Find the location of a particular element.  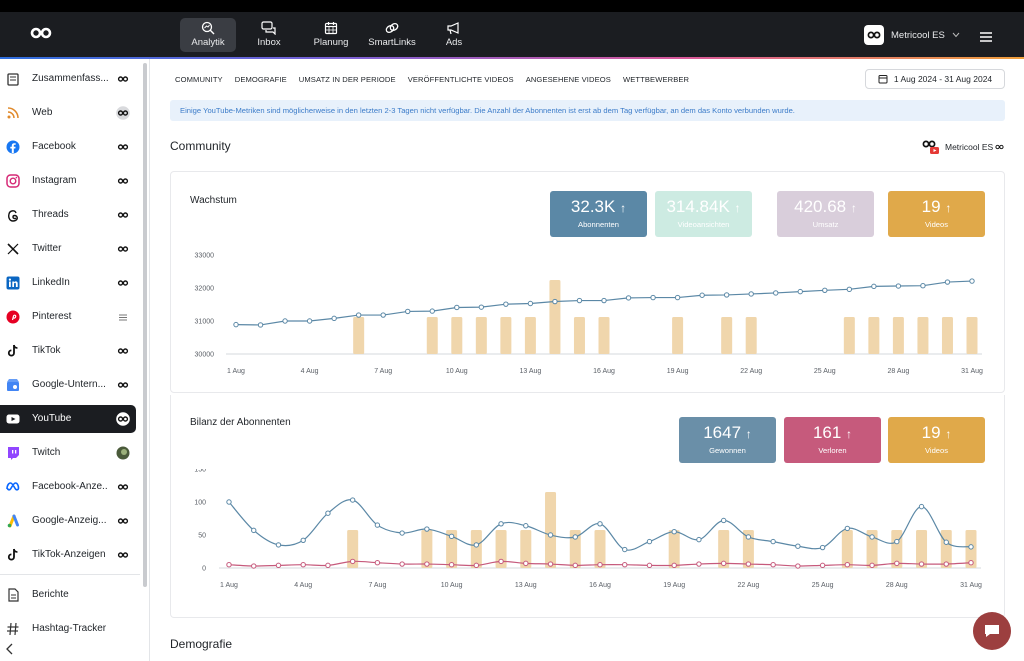

sidebar-item-twitter: Twitter is located at coordinates (68, 249).